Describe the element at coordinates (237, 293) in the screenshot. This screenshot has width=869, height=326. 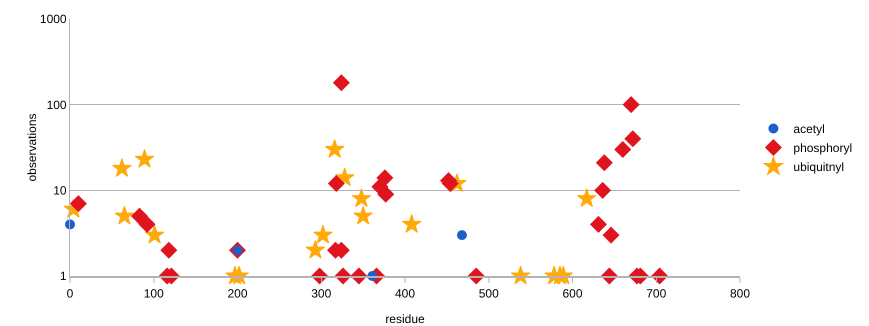
I see `x-tick-label: 200` at that location.